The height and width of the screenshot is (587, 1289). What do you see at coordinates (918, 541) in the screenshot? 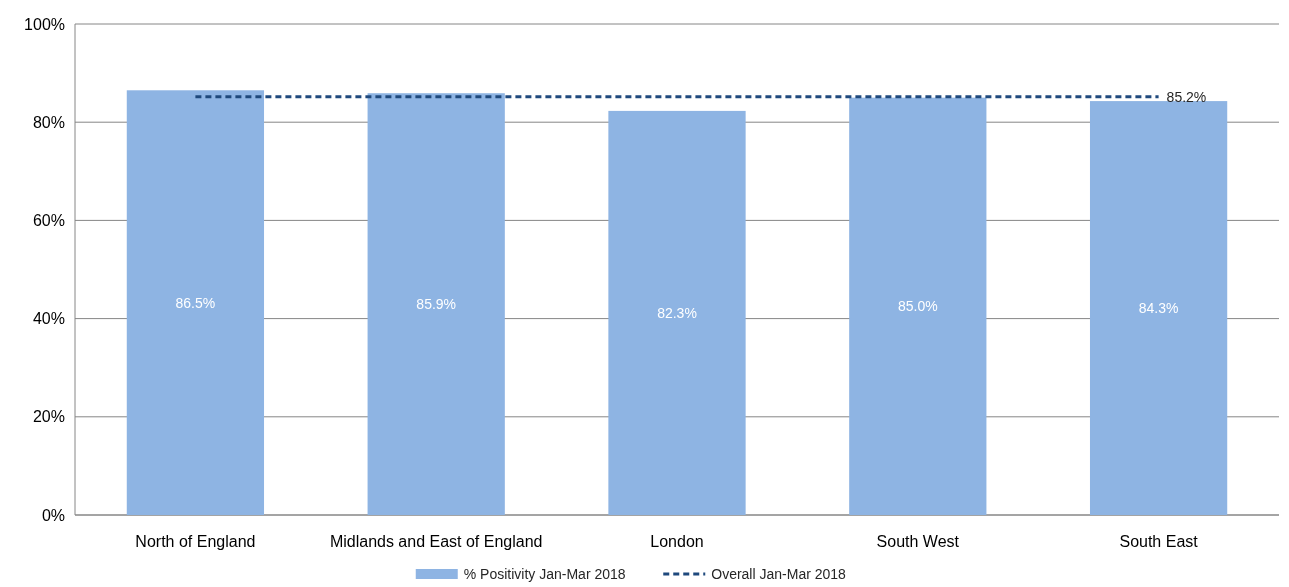
I see `x-tick-label: South West` at bounding box center [918, 541].